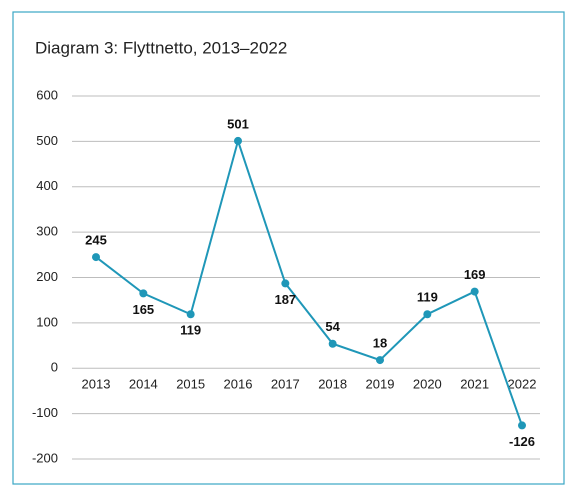 The image size is (577, 497). I want to click on x-tick-label: 2021, so click(474, 384).